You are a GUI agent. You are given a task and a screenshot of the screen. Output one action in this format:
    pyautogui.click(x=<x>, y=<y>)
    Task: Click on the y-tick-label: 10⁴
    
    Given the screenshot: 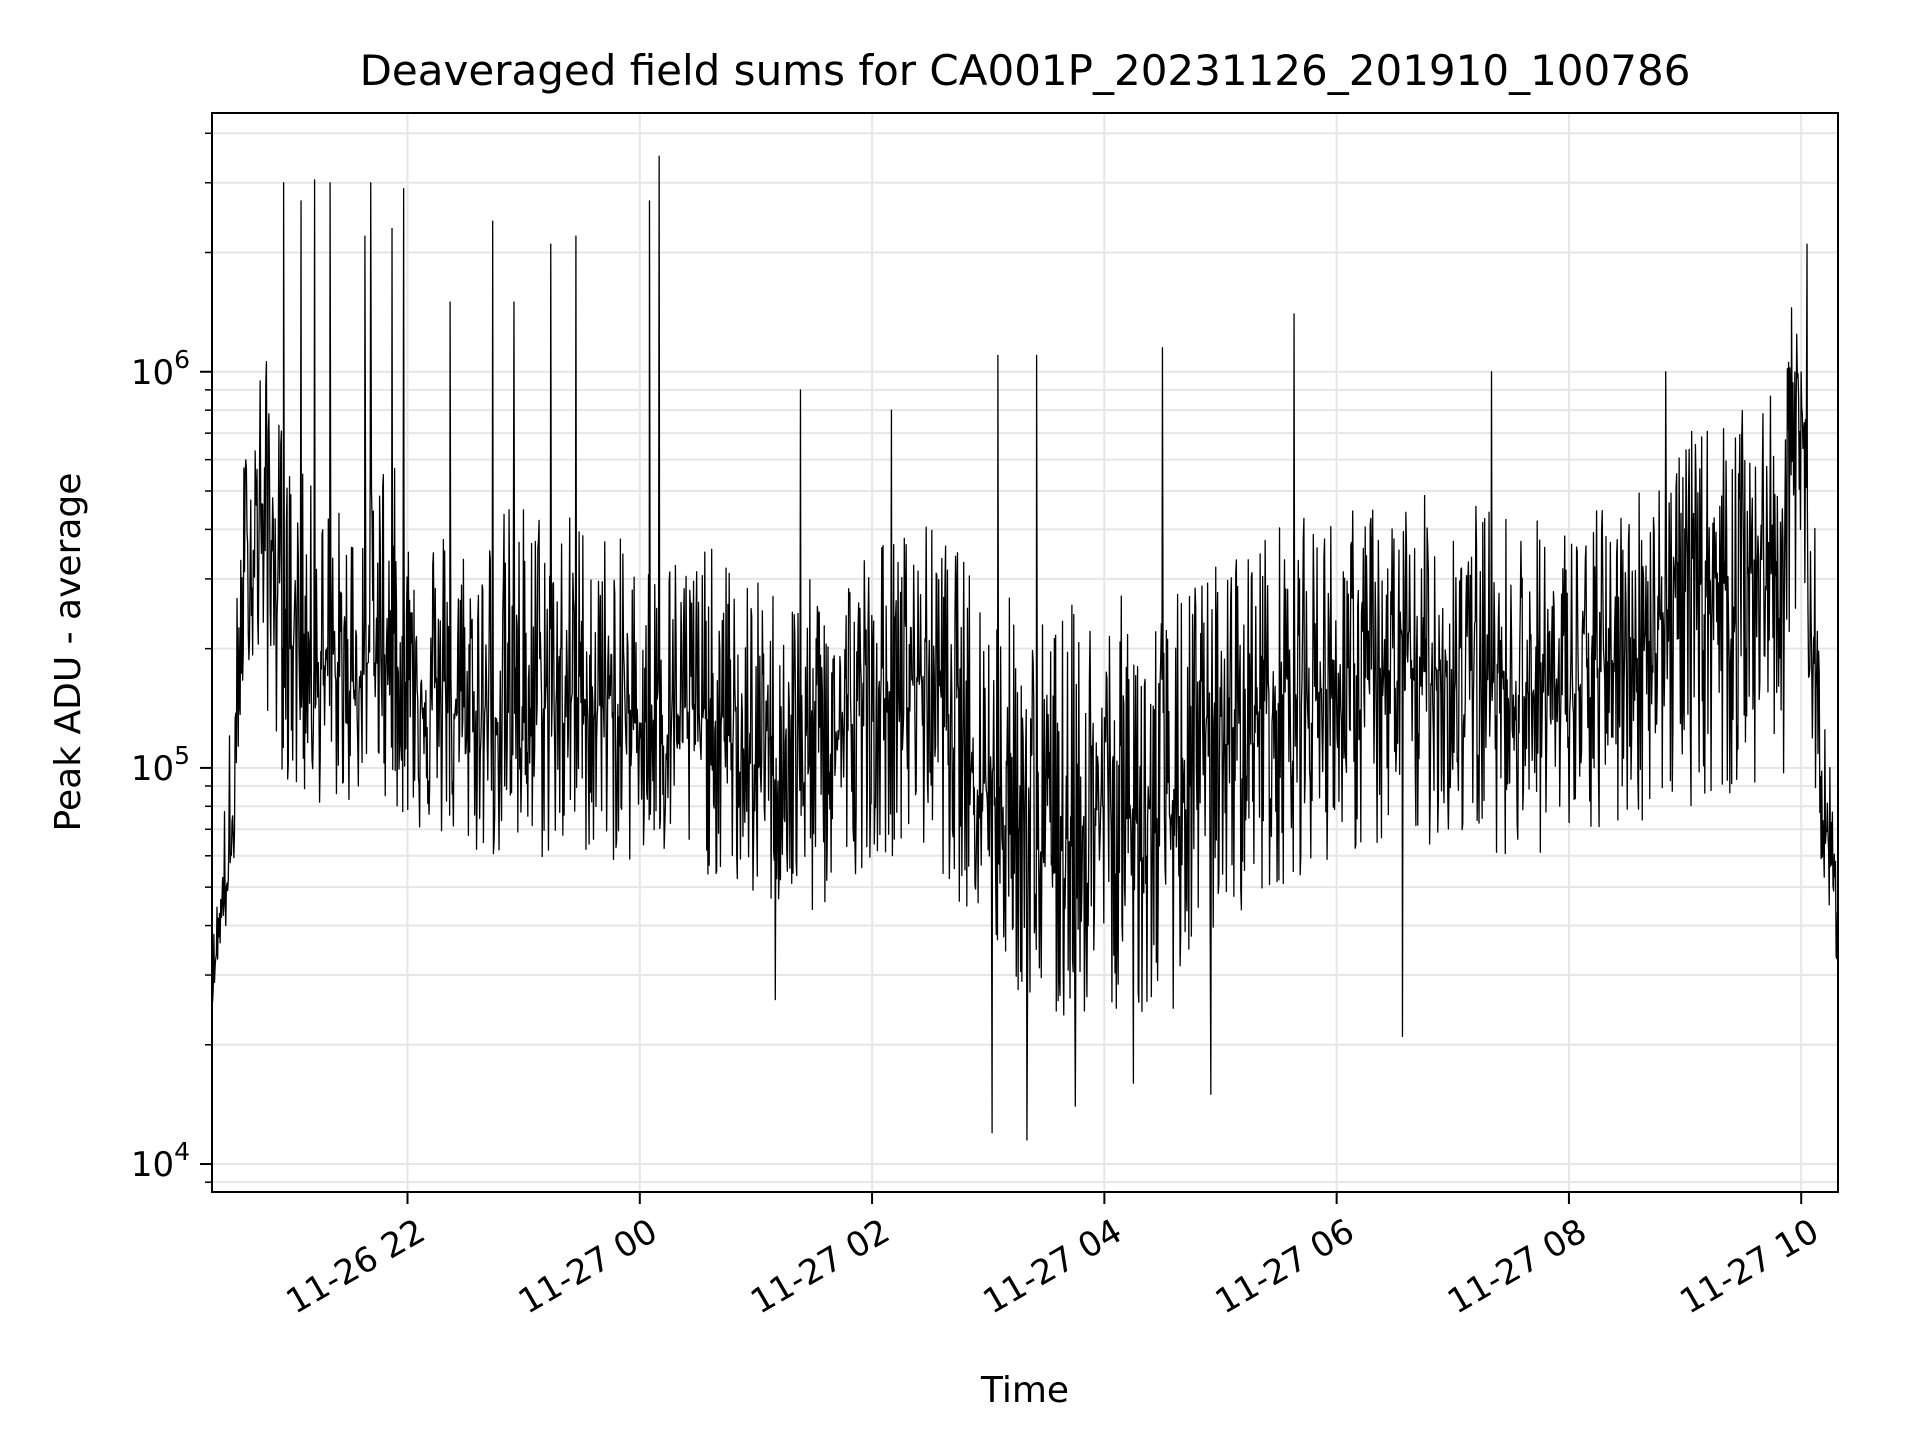 What is the action you would take?
    pyautogui.click(x=160, y=1161)
    